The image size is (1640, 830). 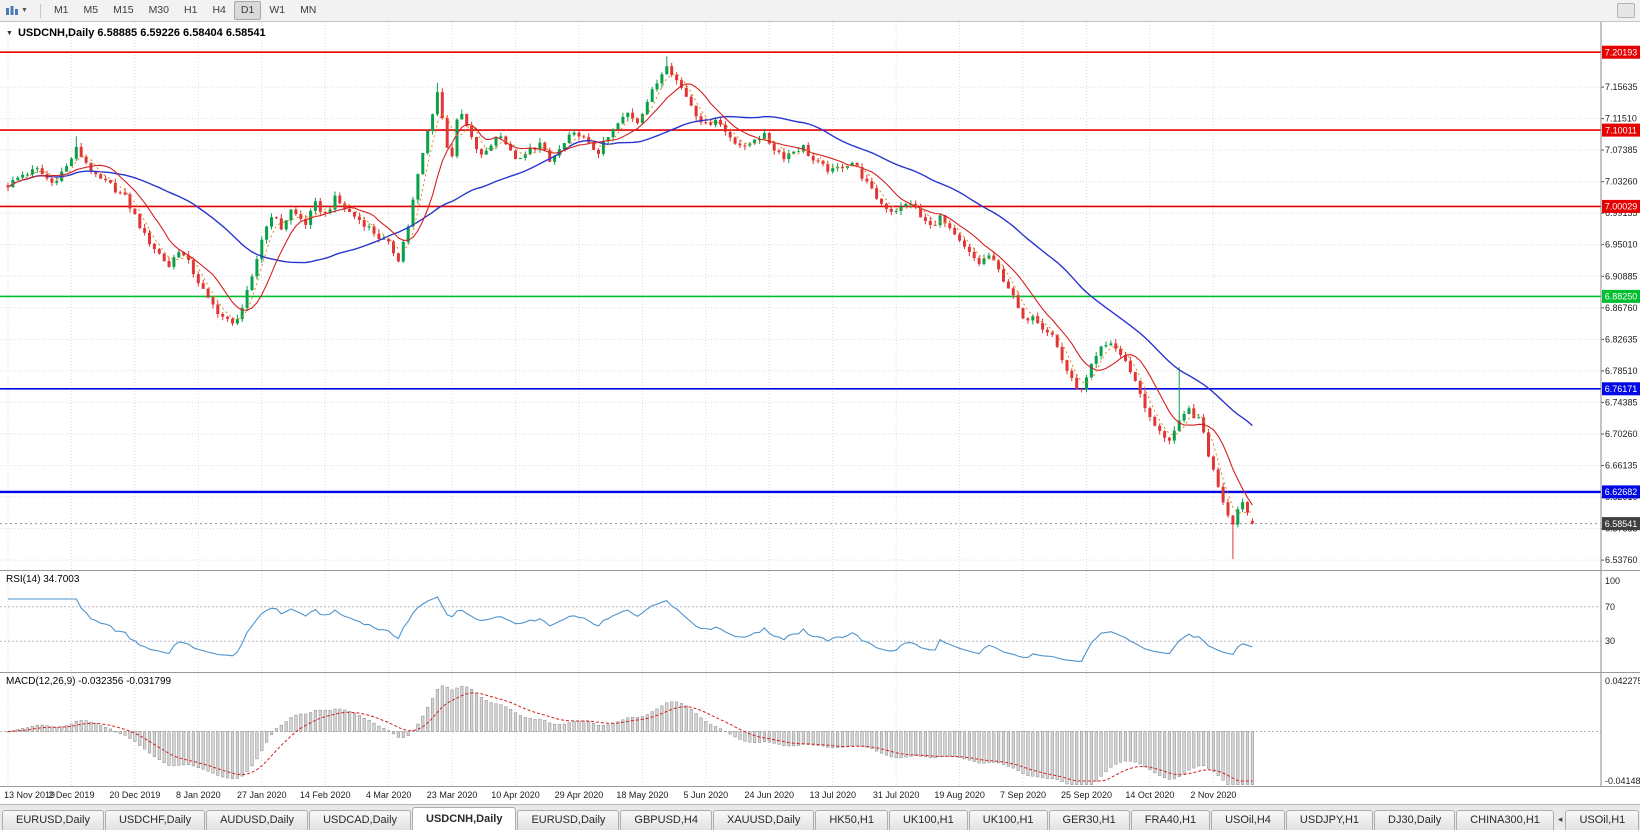 What do you see at coordinates (247, 10) in the screenshot?
I see `timeframe-button-d1: D1` at bounding box center [247, 10].